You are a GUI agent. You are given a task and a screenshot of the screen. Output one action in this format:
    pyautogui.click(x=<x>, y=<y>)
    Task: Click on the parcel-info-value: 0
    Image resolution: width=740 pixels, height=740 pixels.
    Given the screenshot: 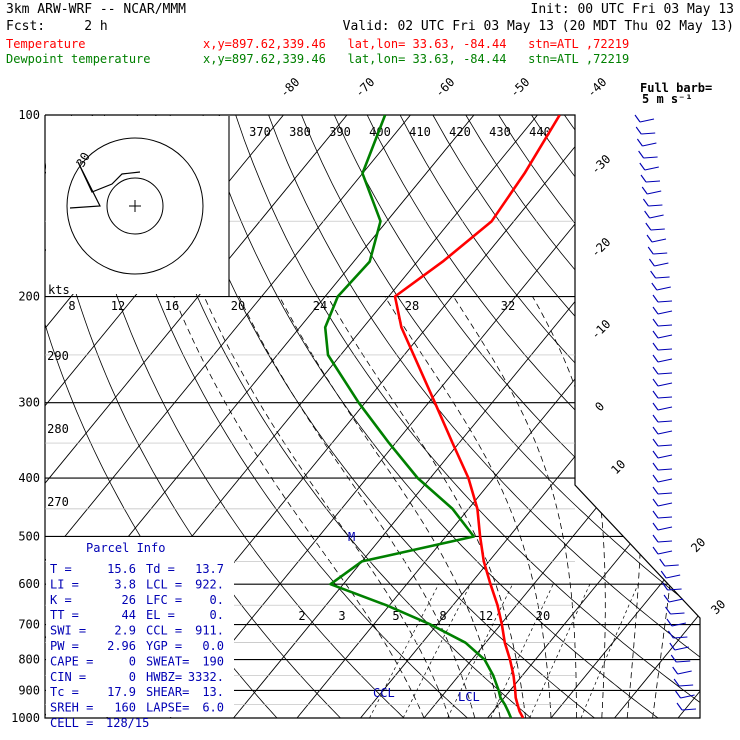 What is the action you would take?
    pyautogui.click(x=132, y=677)
    